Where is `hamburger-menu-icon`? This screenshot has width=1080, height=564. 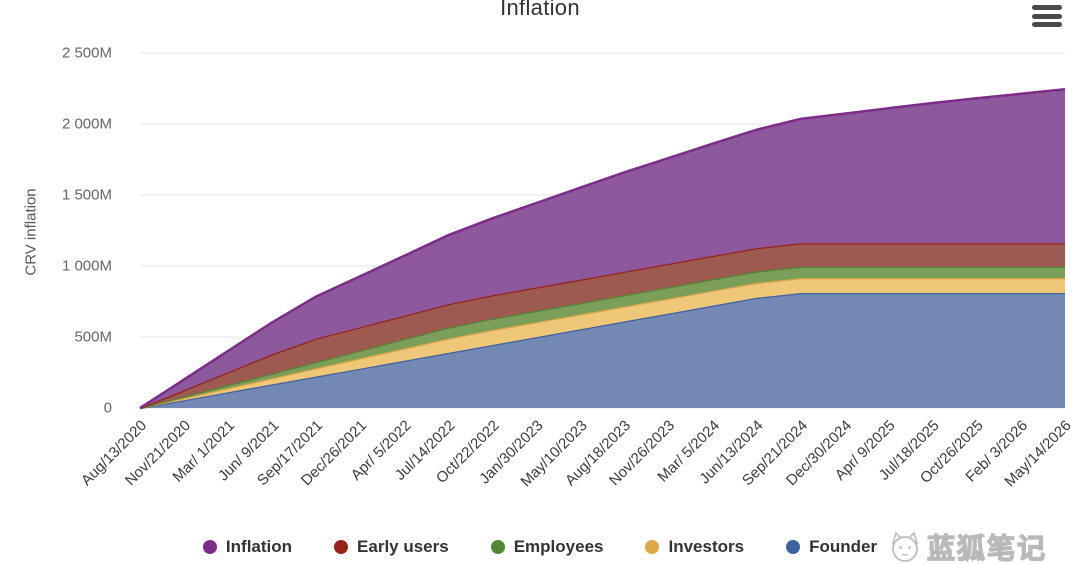 hamburger-menu-icon is located at coordinates (1047, 16).